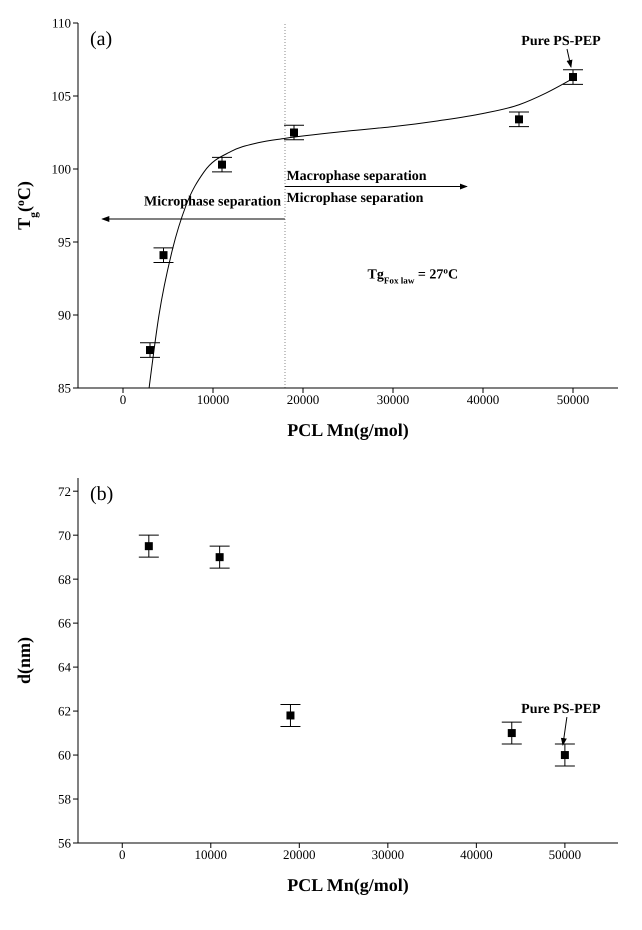 The width and height of the screenshot is (642, 930). What do you see at coordinates (65, 843) in the screenshot?
I see `y-tick-label: 56` at bounding box center [65, 843].